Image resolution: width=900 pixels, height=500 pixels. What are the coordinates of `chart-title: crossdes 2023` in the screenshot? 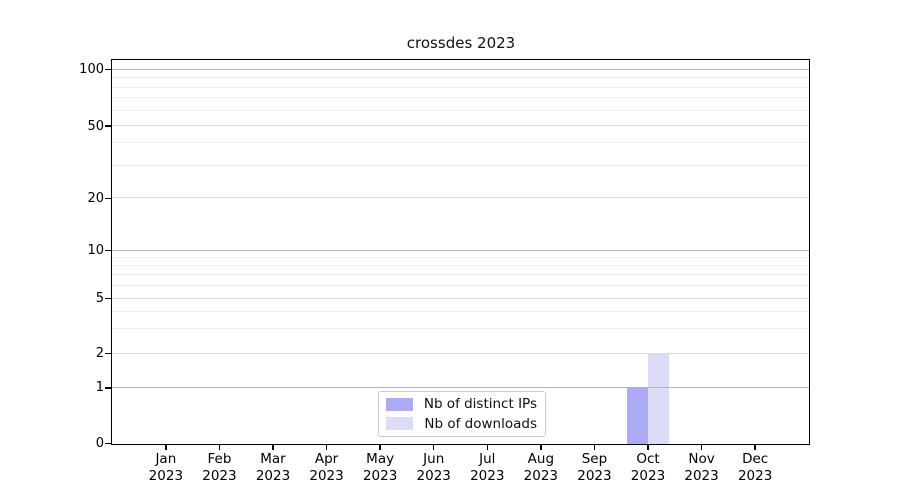 It's located at (461, 43).